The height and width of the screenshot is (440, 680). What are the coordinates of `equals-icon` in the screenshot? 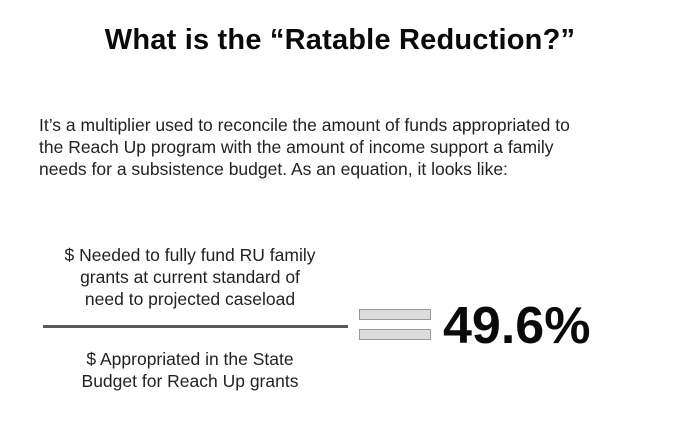 It's located at (395, 325).